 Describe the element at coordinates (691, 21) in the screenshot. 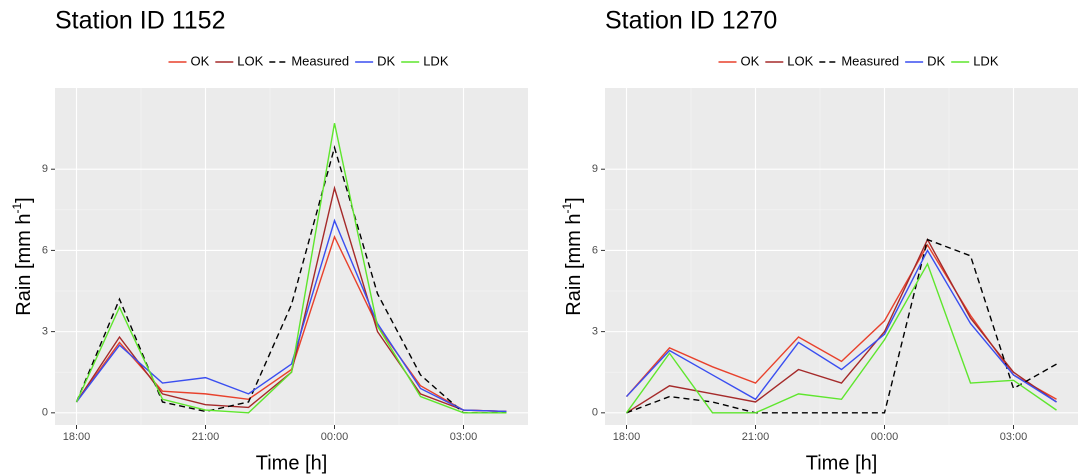

I see `chart-title: Station ID 1270` at that location.